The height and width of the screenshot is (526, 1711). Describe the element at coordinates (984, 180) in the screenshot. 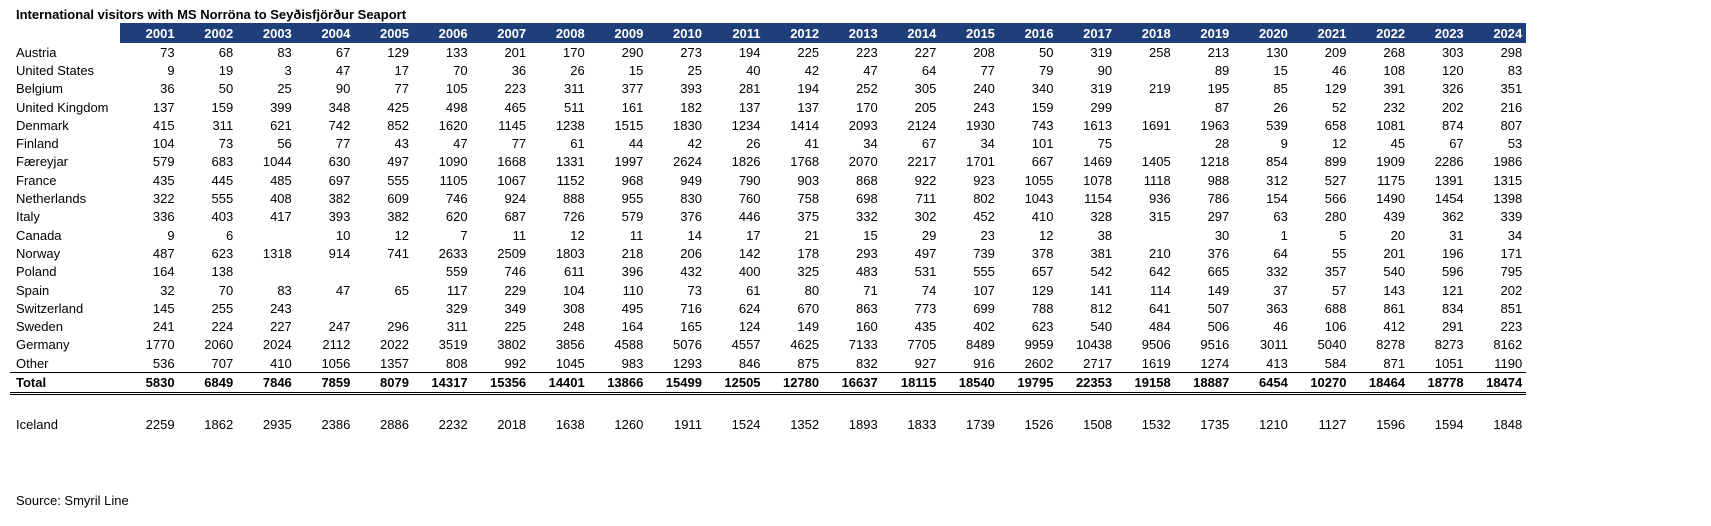

I see `value-cell: 923` at that location.